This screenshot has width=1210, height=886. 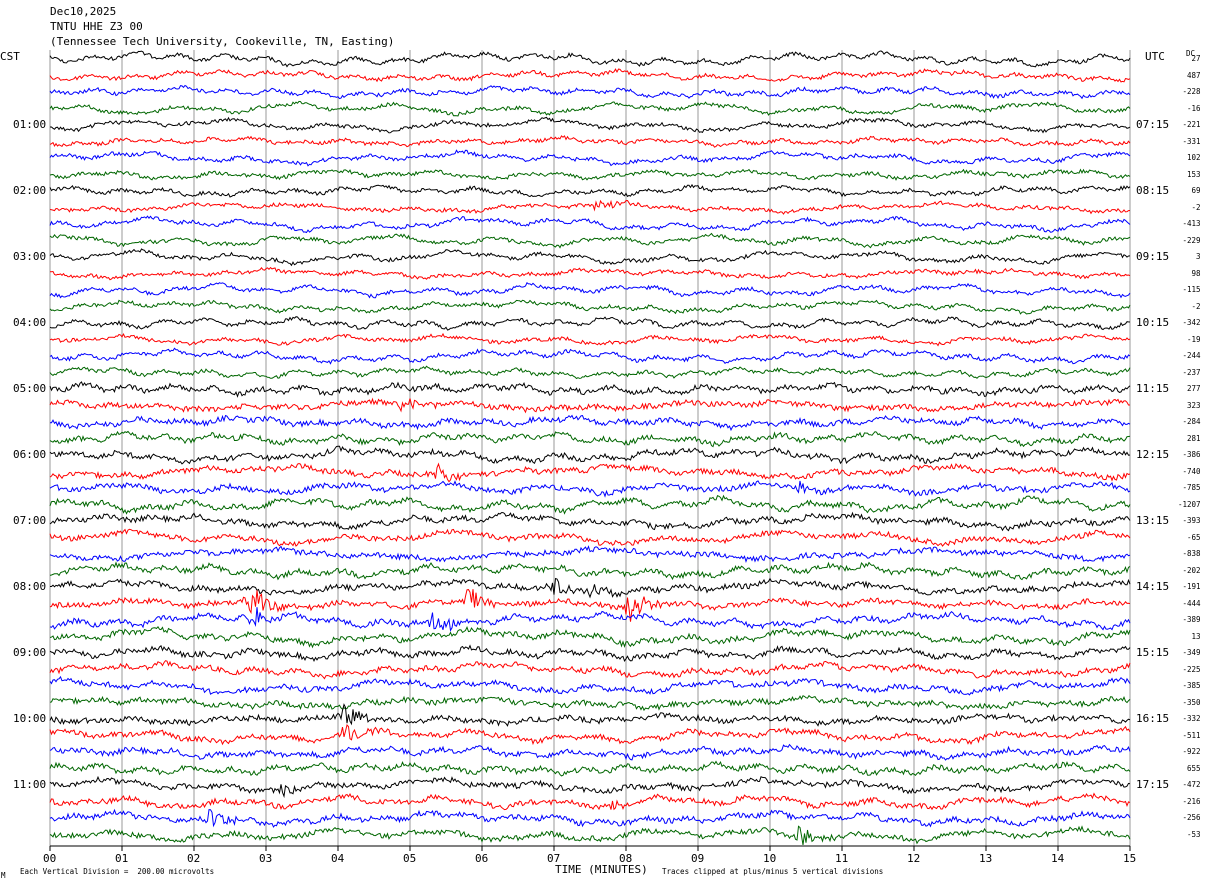 I want to click on right-time-label: 11:15, so click(x=1153, y=388).